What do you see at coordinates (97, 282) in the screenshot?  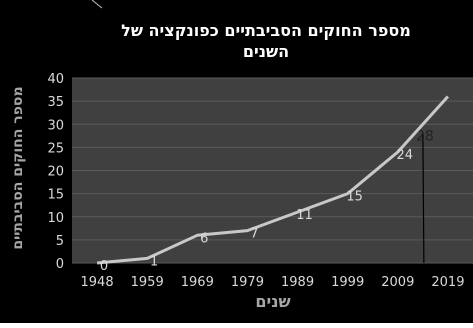 I see `x-tick-label: 1948` at bounding box center [97, 282].